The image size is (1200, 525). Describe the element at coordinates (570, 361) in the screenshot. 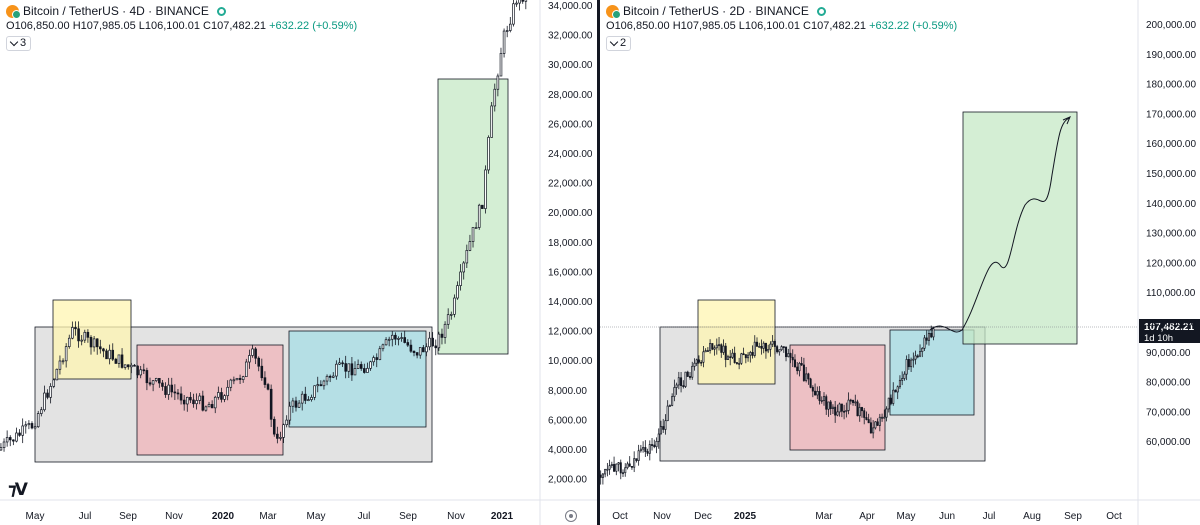

I see `price-axis-label: 10,000.00` at that location.